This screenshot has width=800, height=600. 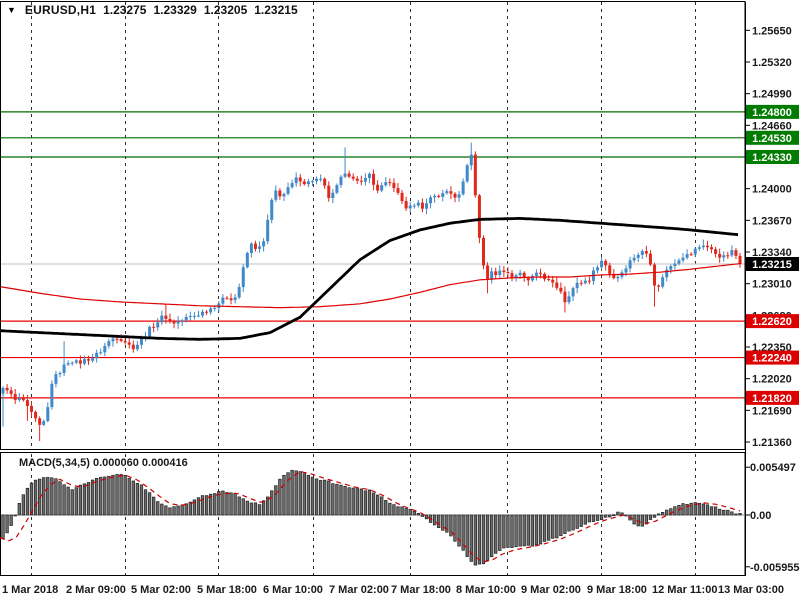 I want to click on fast-ma-line, so click(x=371, y=285).